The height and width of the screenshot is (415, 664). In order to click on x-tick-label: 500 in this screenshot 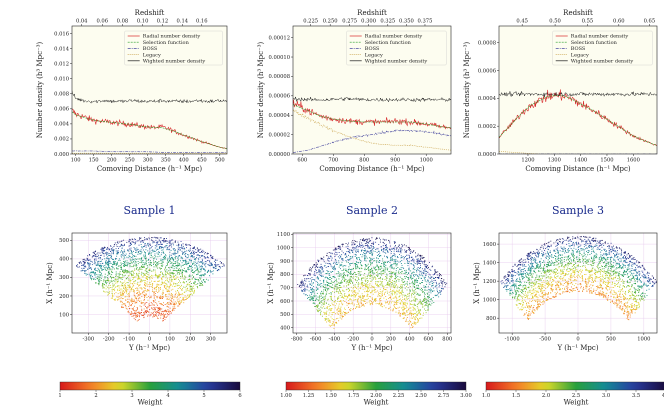, I will do `click(220, 161)`.